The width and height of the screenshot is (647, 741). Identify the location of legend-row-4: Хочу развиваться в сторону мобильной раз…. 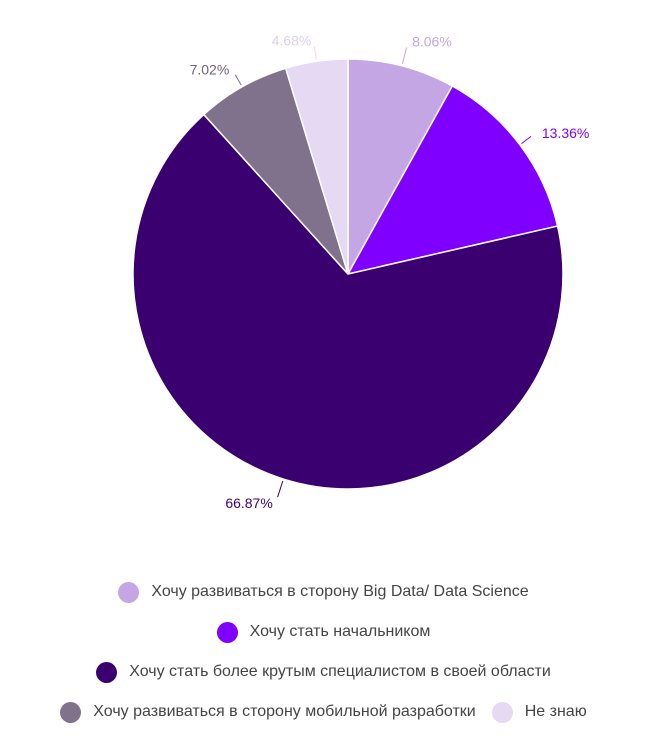
(323, 712).